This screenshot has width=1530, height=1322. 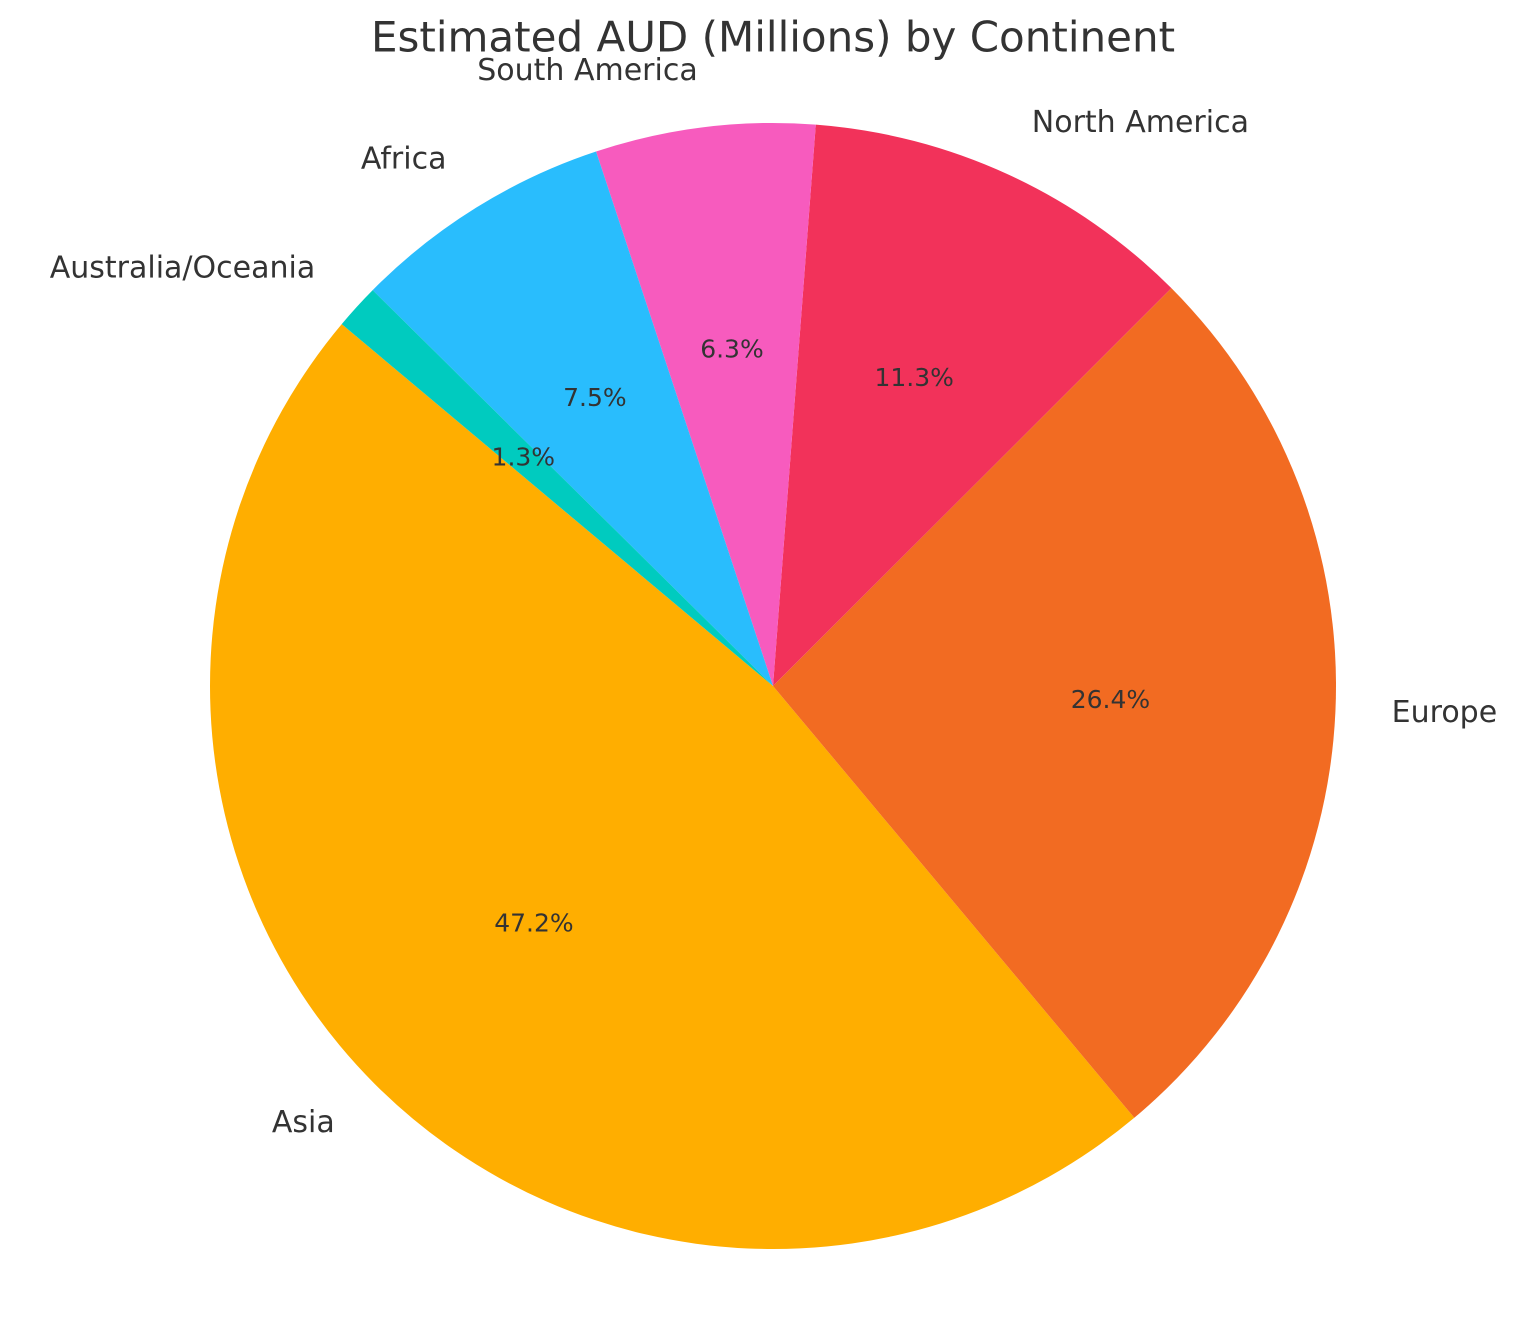 What do you see at coordinates (595, 397) in the screenshot?
I see `value-label: 7.5%` at bounding box center [595, 397].